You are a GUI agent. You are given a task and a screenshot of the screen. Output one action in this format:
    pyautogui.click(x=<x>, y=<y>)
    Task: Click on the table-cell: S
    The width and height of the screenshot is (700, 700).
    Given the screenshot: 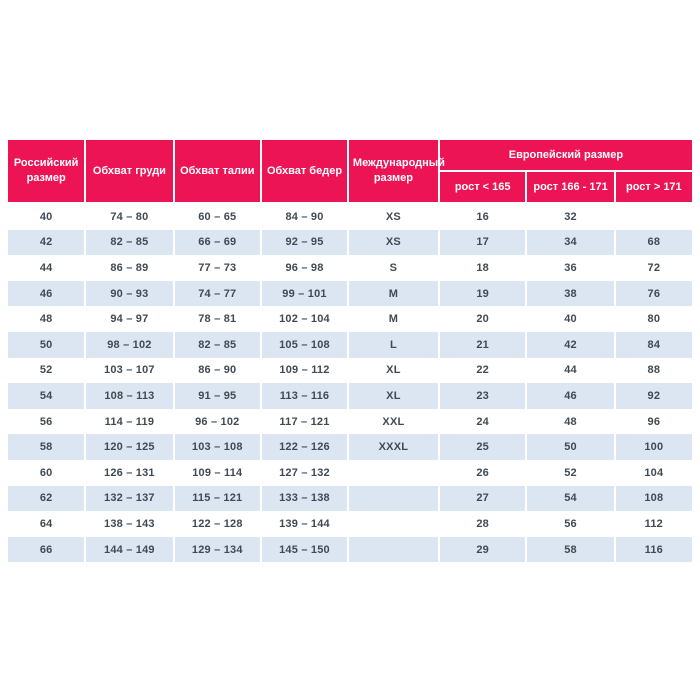 What is the action you would take?
    pyautogui.click(x=393, y=268)
    